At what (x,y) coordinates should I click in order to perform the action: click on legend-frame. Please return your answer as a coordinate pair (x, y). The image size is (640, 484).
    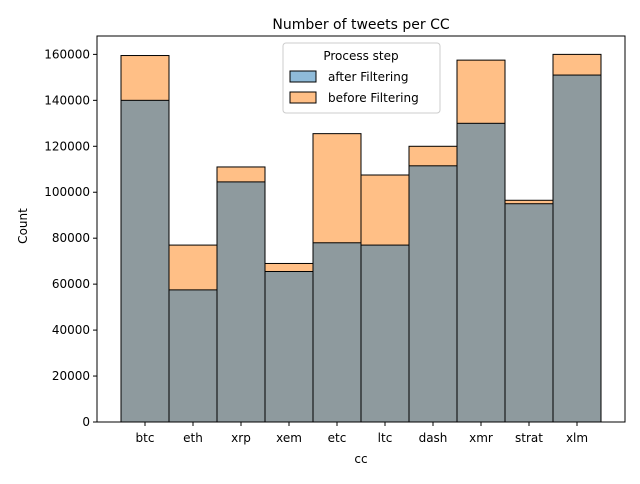
    Looking at the image, I should click on (361, 78).